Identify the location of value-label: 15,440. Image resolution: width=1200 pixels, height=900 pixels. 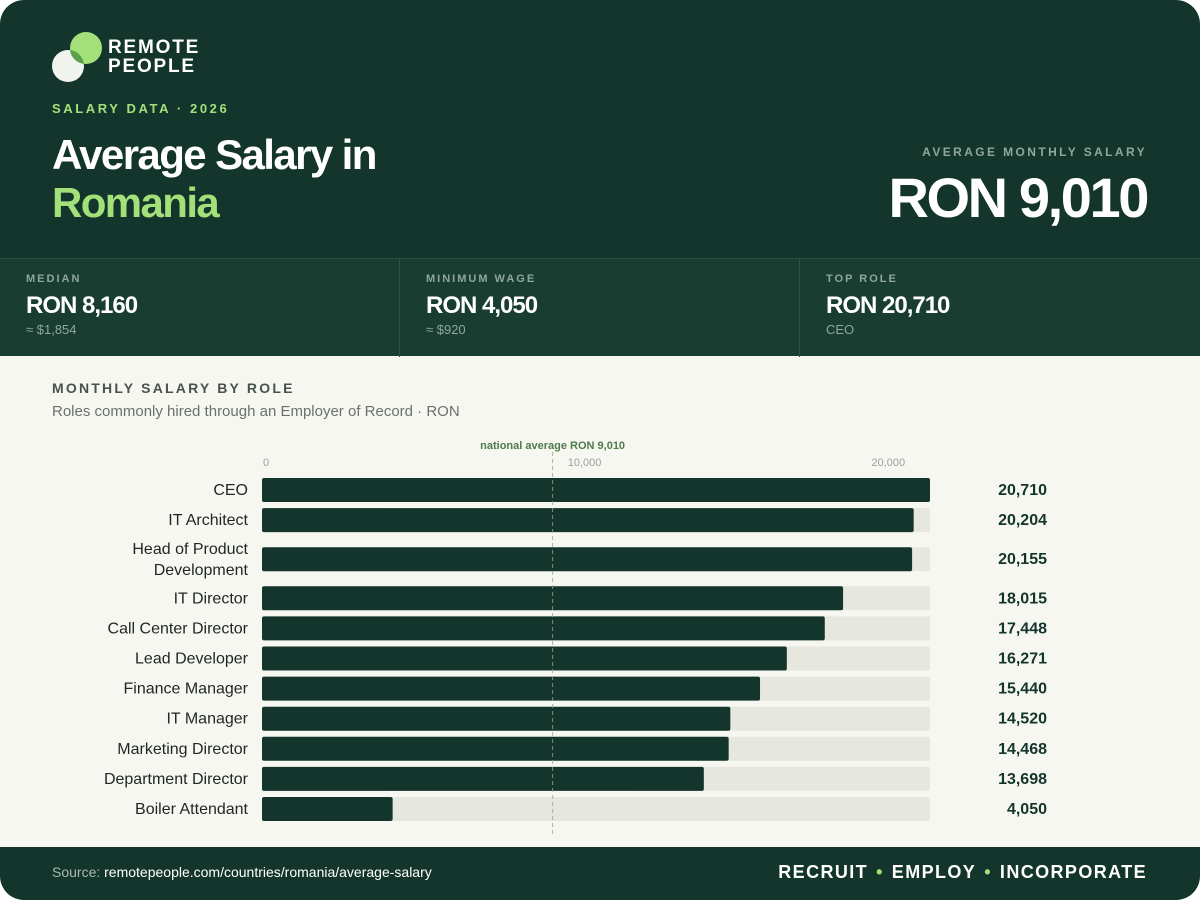
(1022, 689).